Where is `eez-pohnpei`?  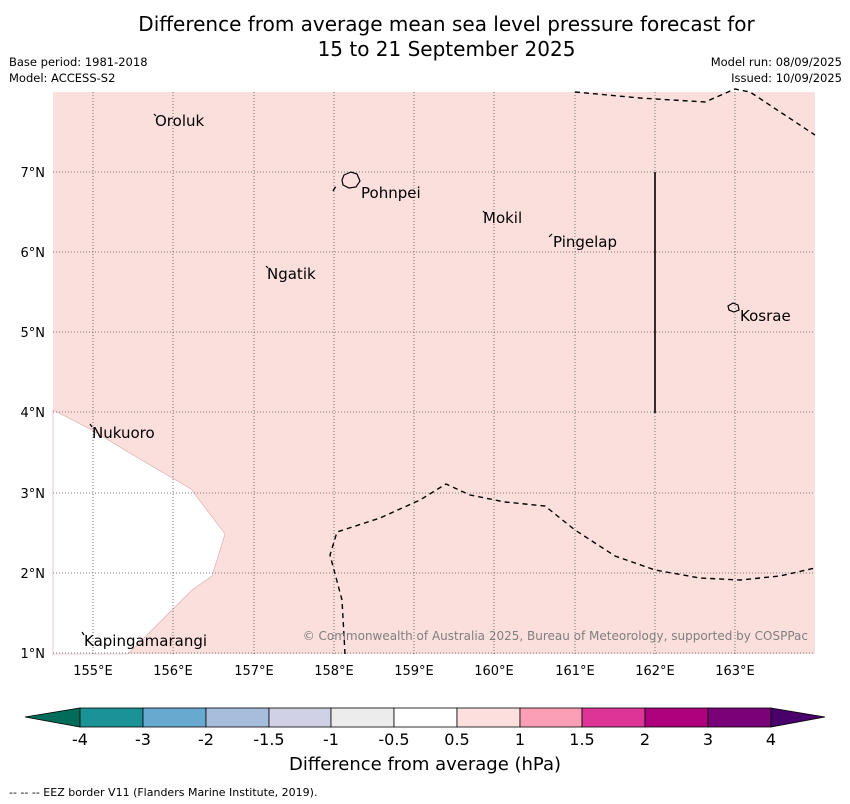
eez-pohnpei is located at coordinates (334, 188).